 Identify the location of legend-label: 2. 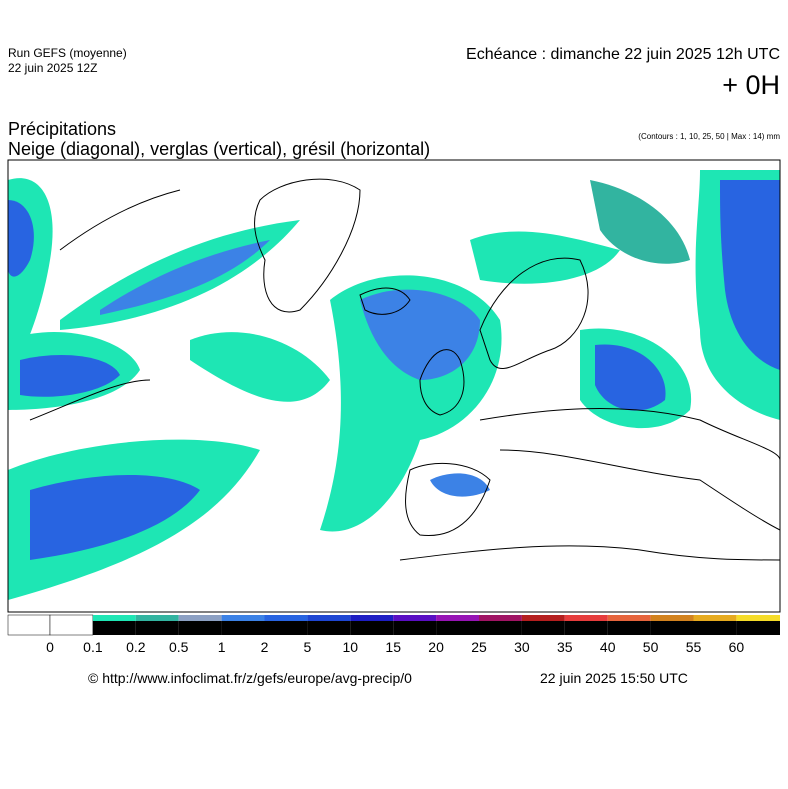
(265, 647).